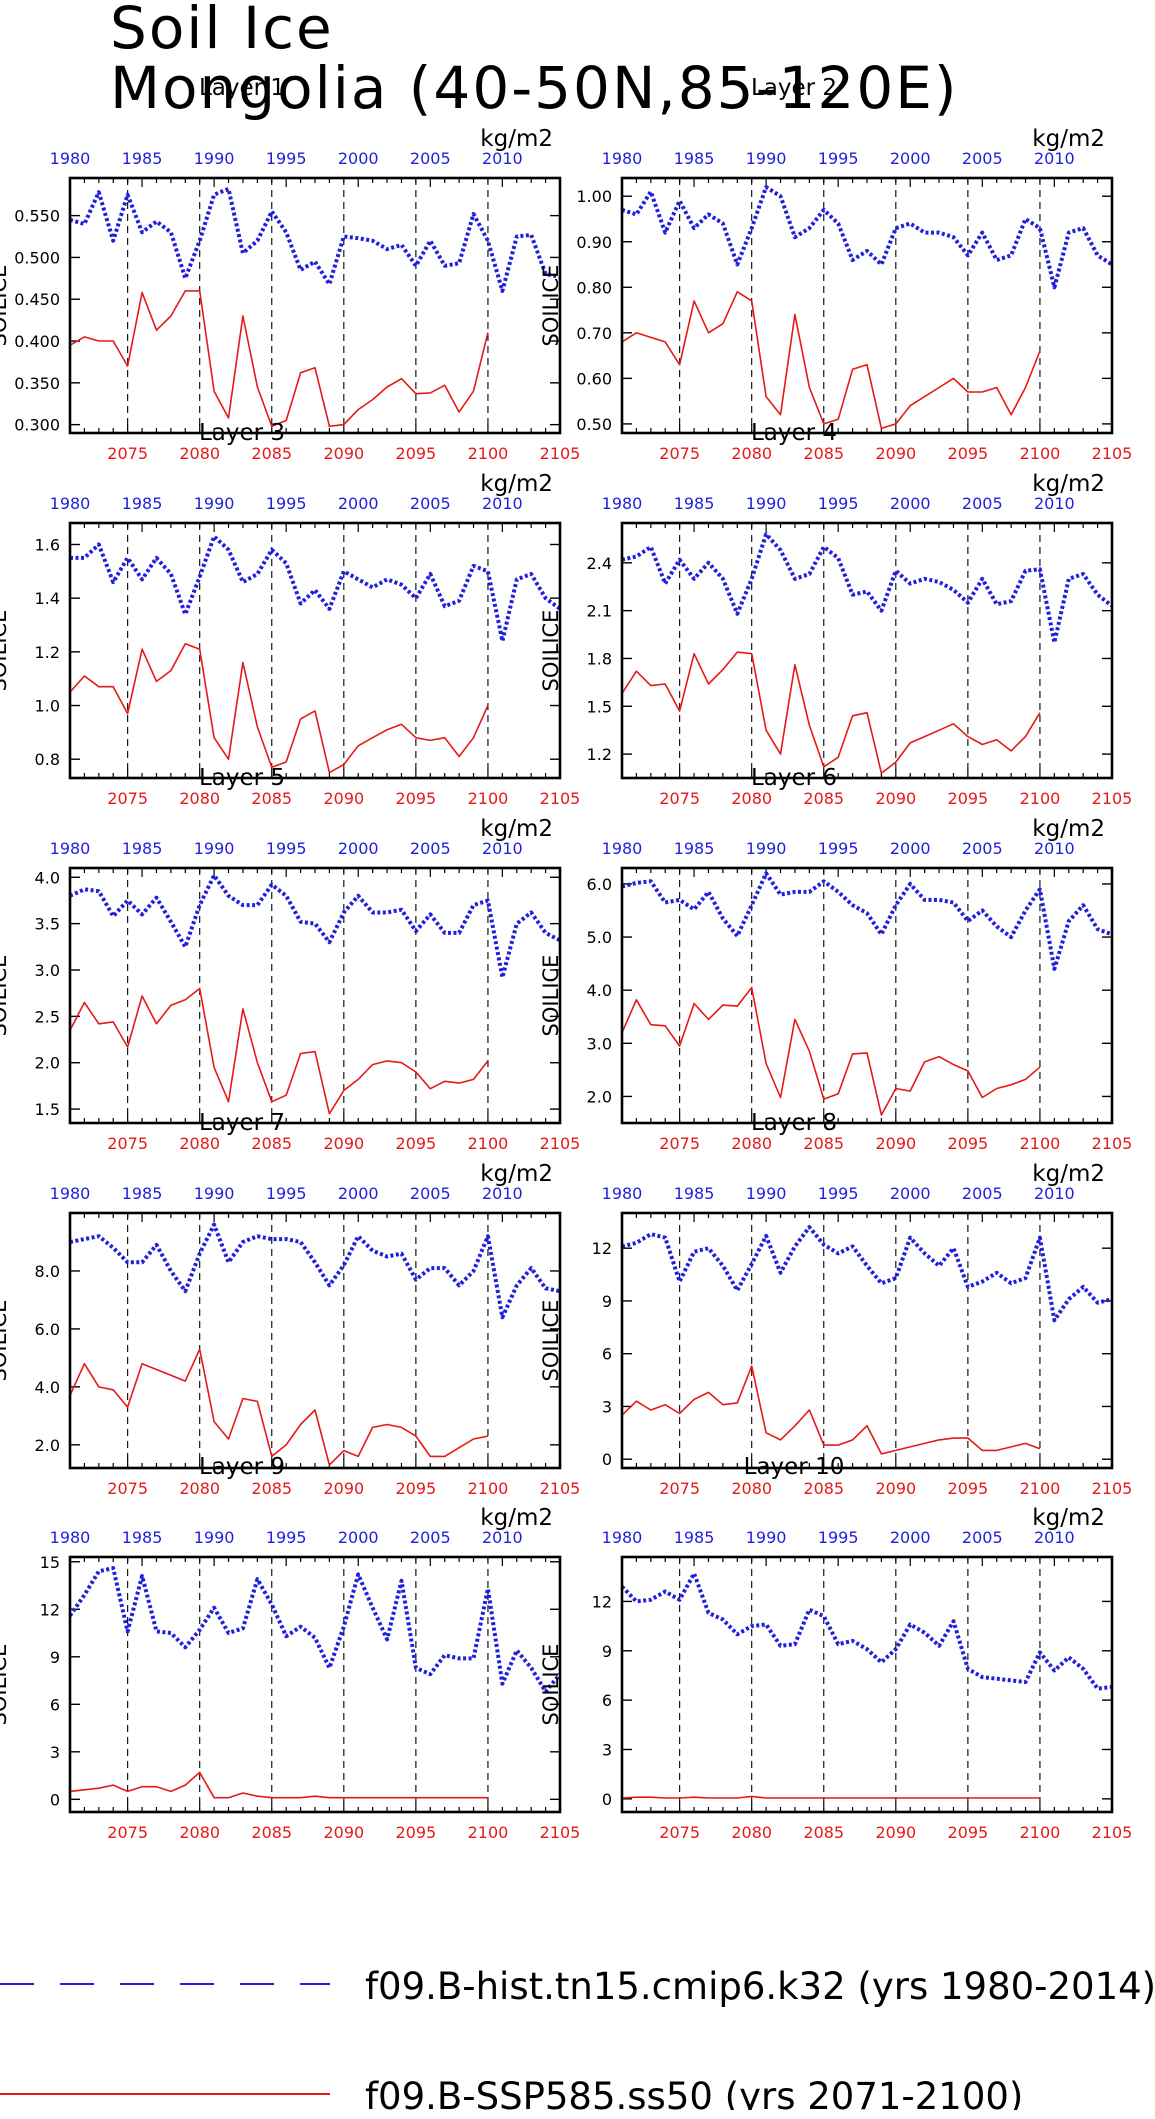 This screenshot has width=1155, height=2119. I want to click on y-tick-label: 2.1, so click(599, 611).